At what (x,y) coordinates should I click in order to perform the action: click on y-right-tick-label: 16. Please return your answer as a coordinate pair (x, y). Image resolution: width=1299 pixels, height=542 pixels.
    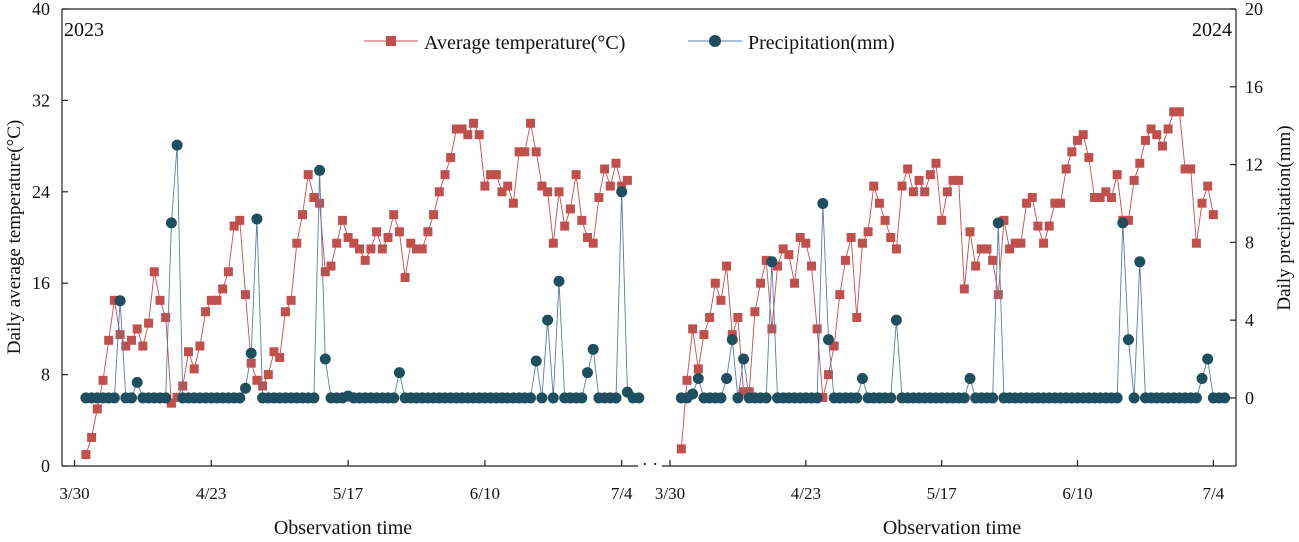
    Looking at the image, I should click on (1254, 87).